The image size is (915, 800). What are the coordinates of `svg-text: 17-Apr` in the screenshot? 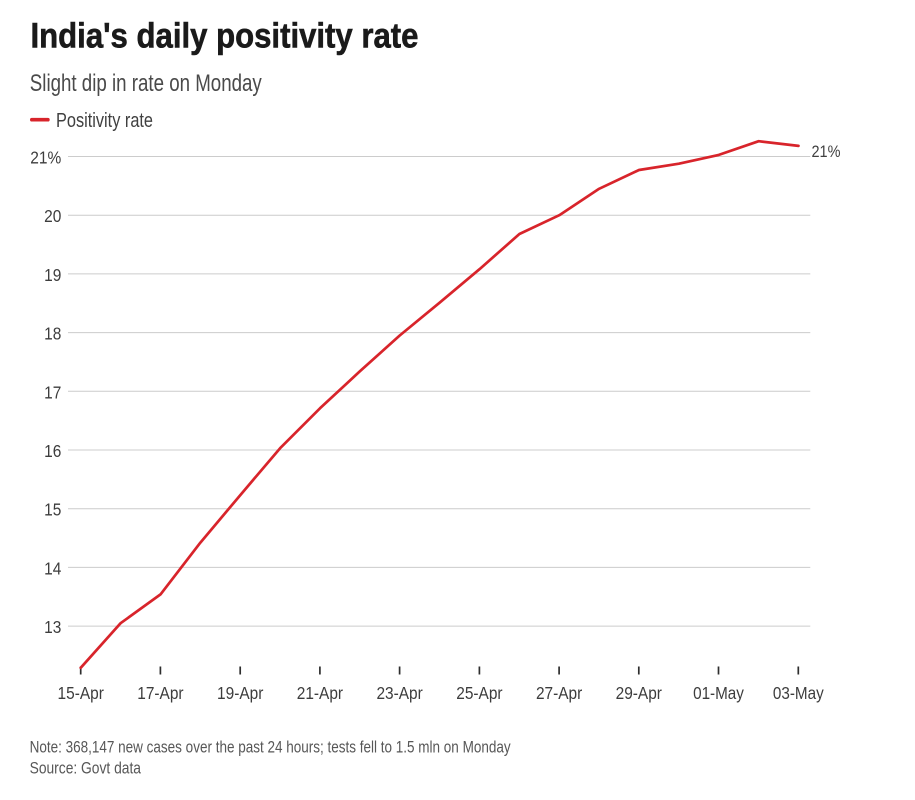 It's located at (160, 693).